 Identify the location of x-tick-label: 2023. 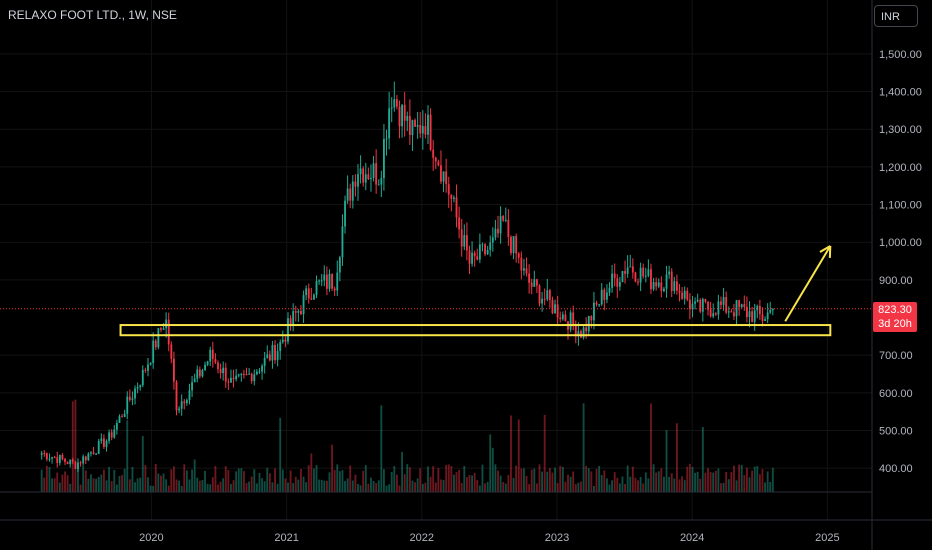
(557, 538).